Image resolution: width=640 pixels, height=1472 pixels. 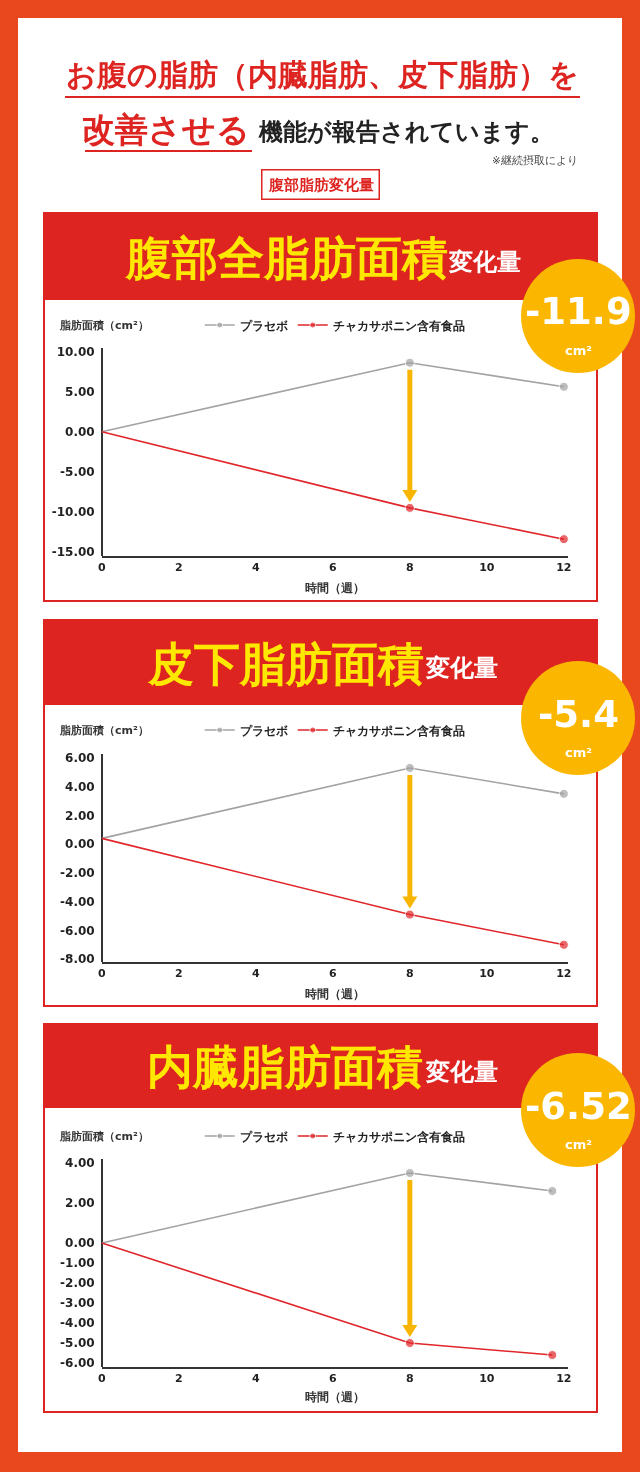 I want to click on text: 機能が報告されています。, so click(x=406, y=132).